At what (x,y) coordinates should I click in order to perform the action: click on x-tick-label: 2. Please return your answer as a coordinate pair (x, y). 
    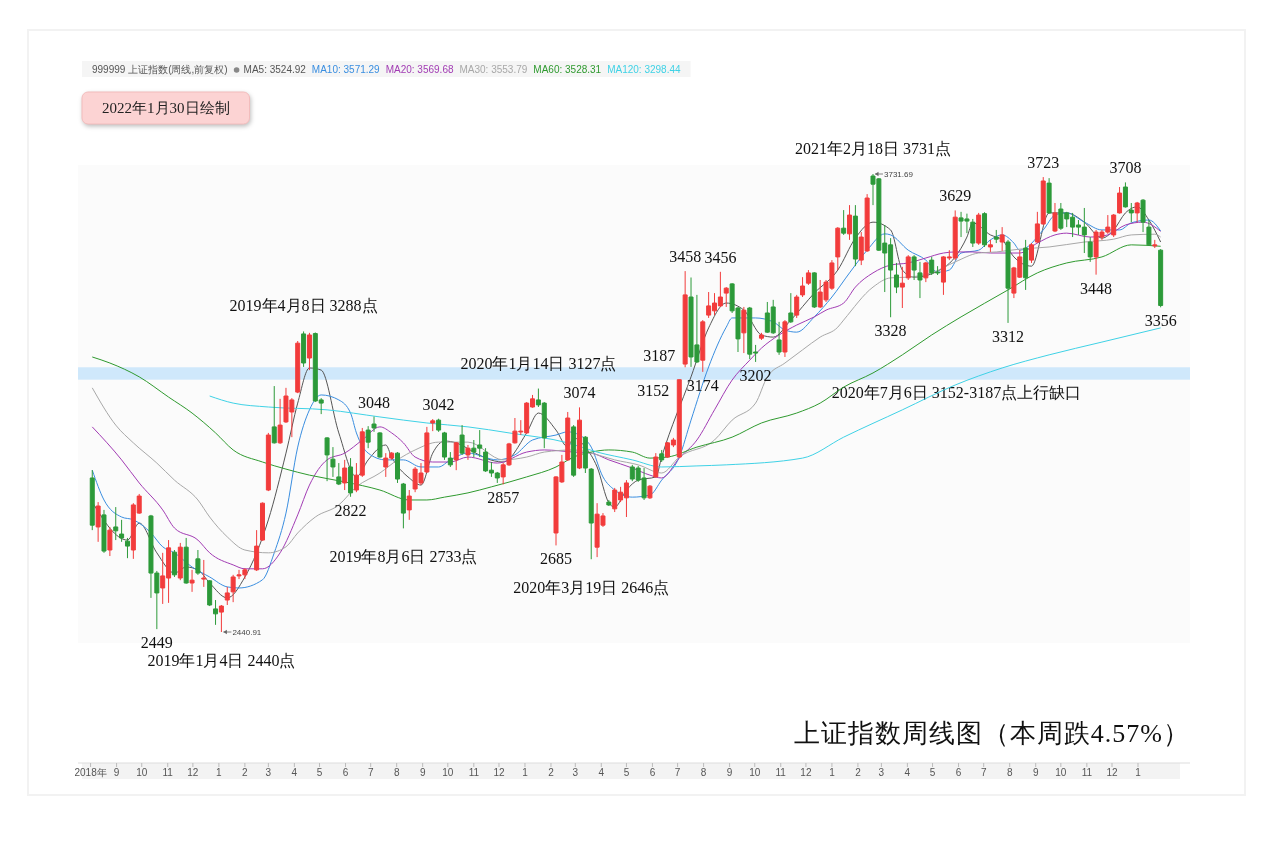
    Looking at the image, I should click on (551, 772).